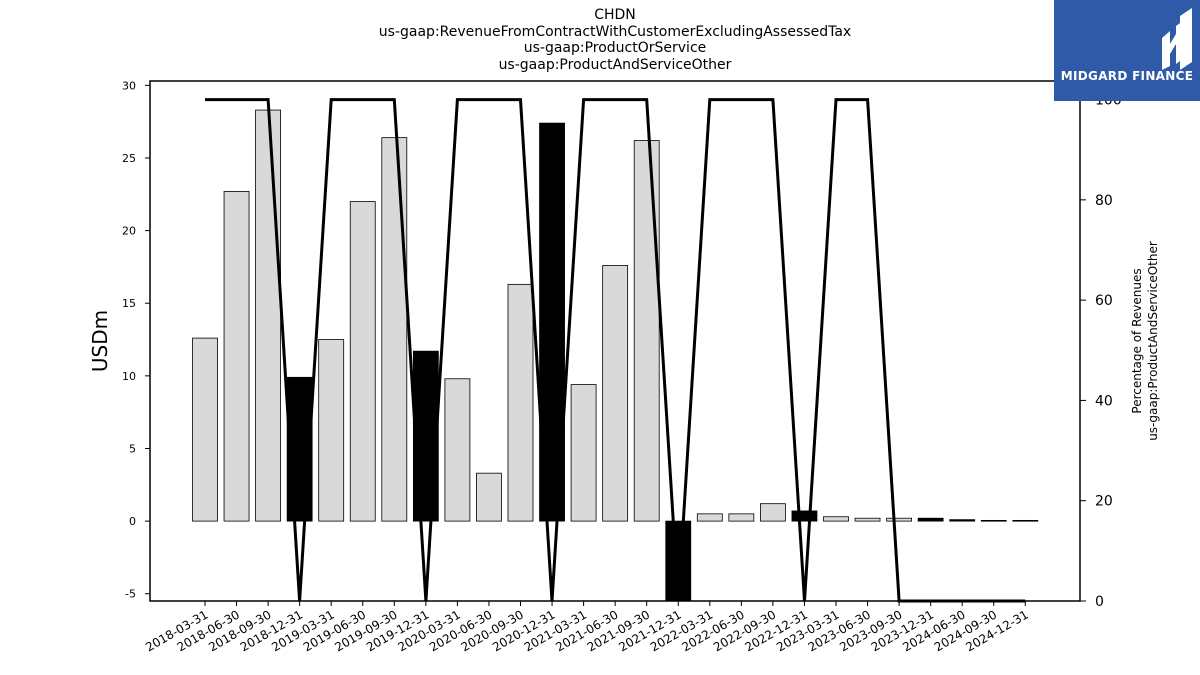 The height and width of the screenshot is (675, 1200). Describe the element at coordinates (1153, 341) in the screenshot. I see `y2-axis-label-line-2: us-gaap:ProductAndServiceOther` at that location.